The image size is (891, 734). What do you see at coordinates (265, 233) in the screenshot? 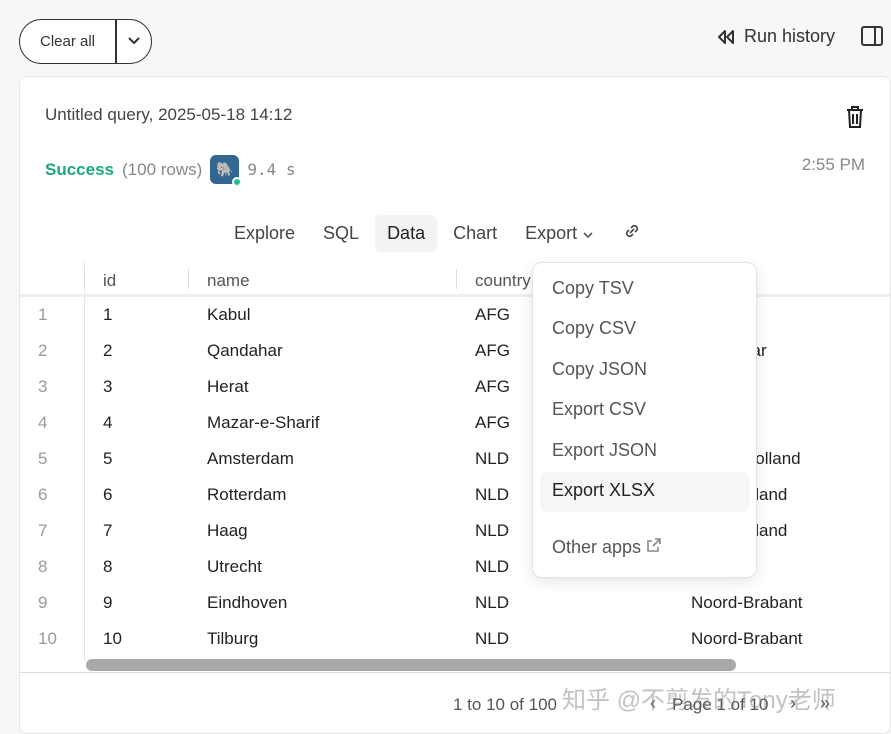
I see `tab-explore: Explore` at bounding box center [265, 233].